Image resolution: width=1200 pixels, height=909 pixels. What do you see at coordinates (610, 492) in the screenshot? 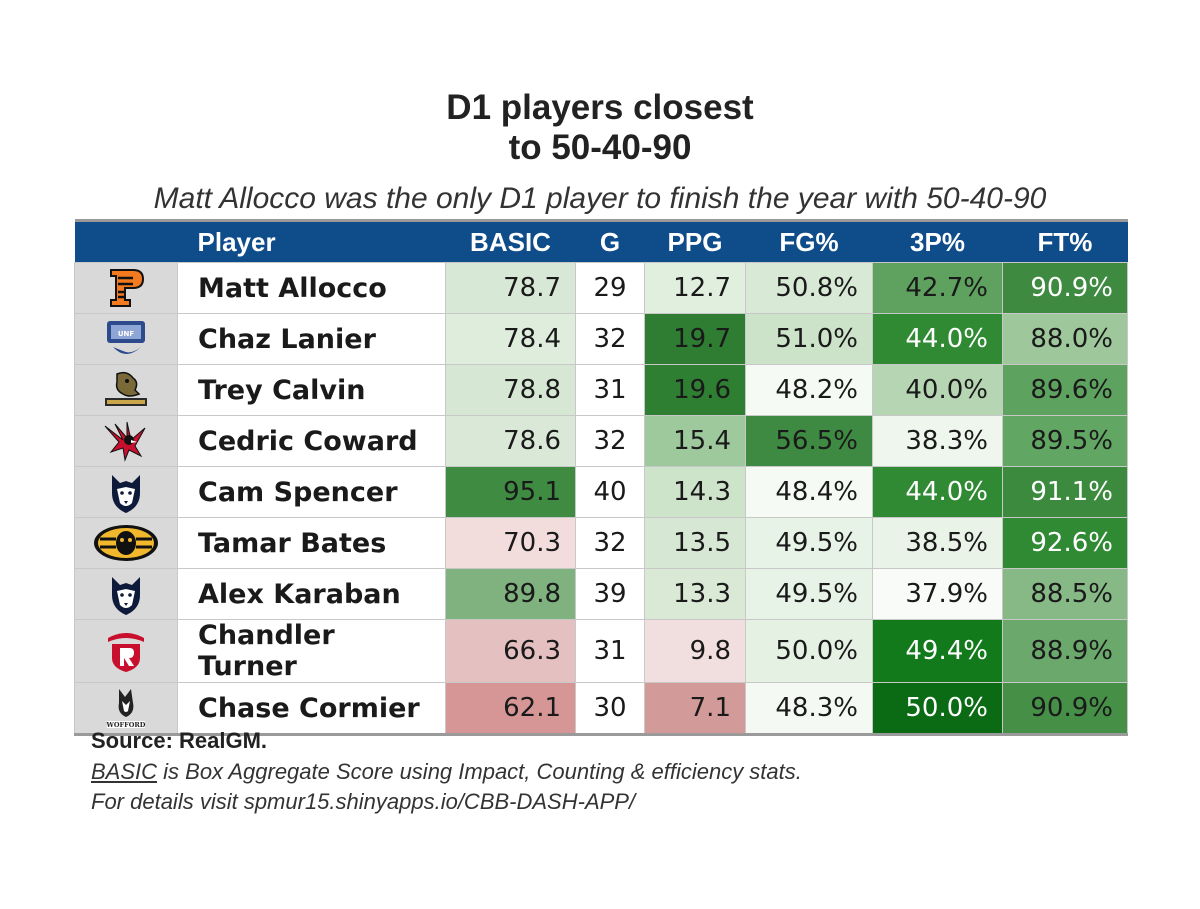
I see `g-cell: 40` at bounding box center [610, 492].